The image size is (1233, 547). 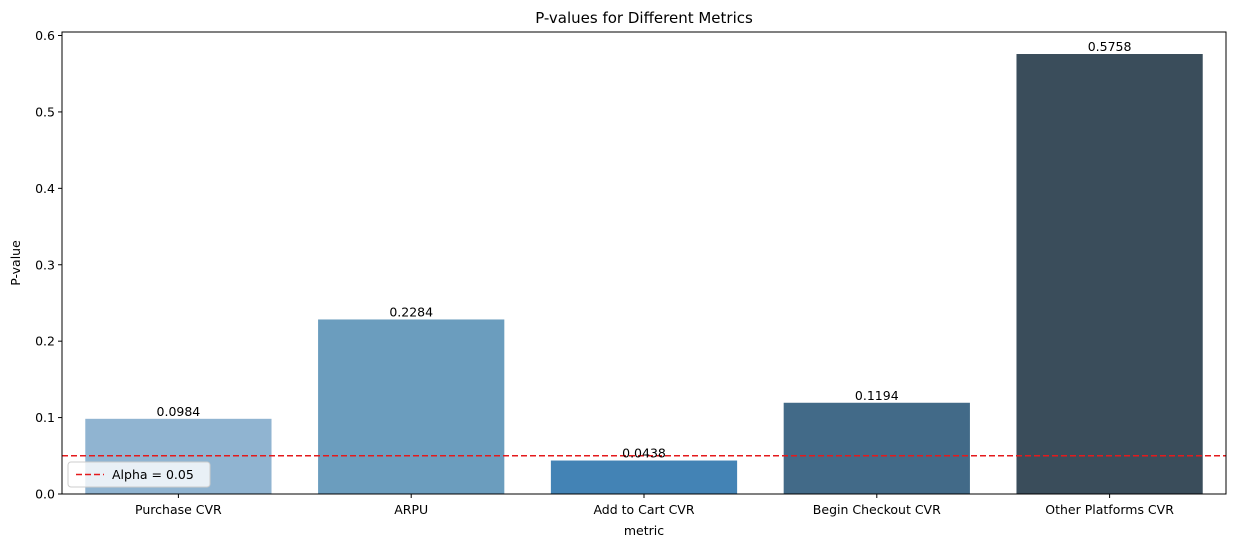 What do you see at coordinates (1109, 509) in the screenshot?
I see `x-tick-label-4: Other Platforms CVR` at bounding box center [1109, 509].